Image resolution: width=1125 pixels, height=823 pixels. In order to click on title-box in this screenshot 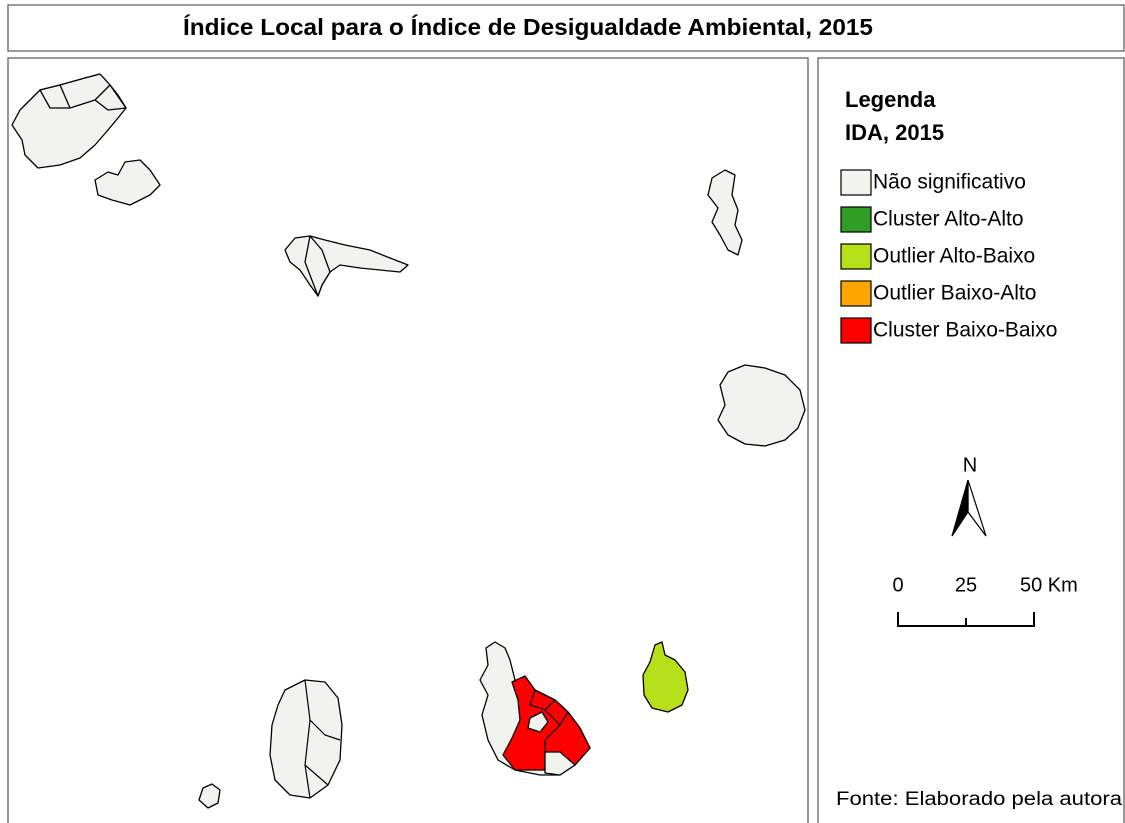, I will do `click(566, 28)`.